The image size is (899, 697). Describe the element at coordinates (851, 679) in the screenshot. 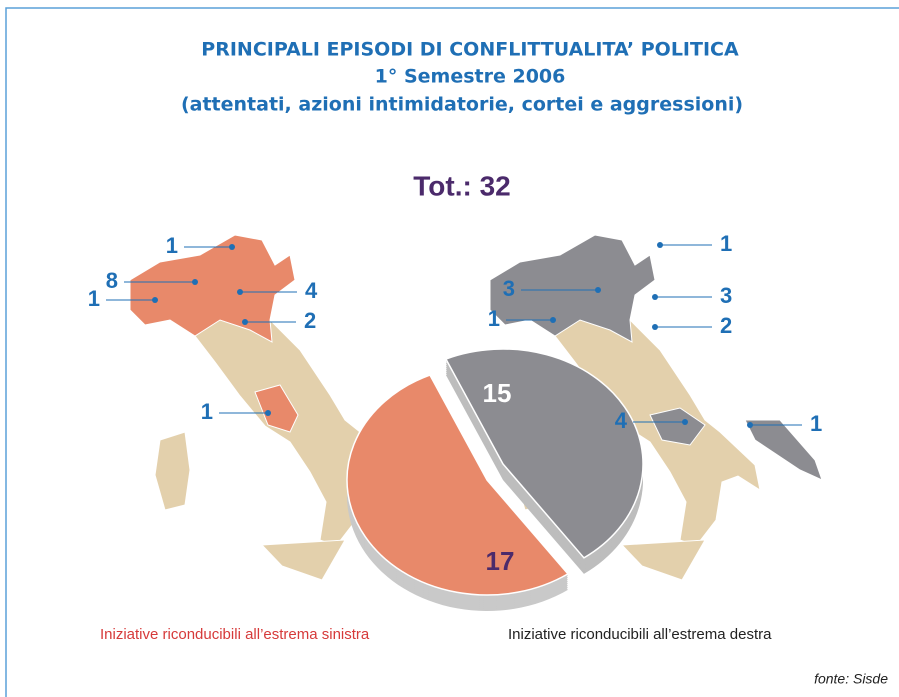

I see `source: fonte: Sisde` at that location.